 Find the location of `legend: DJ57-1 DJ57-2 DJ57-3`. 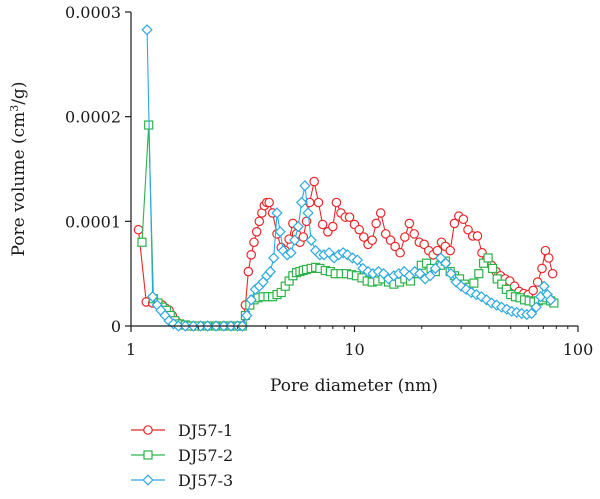

legend: DJ57-1 DJ57-2 DJ57-3 is located at coordinates (182, 455).